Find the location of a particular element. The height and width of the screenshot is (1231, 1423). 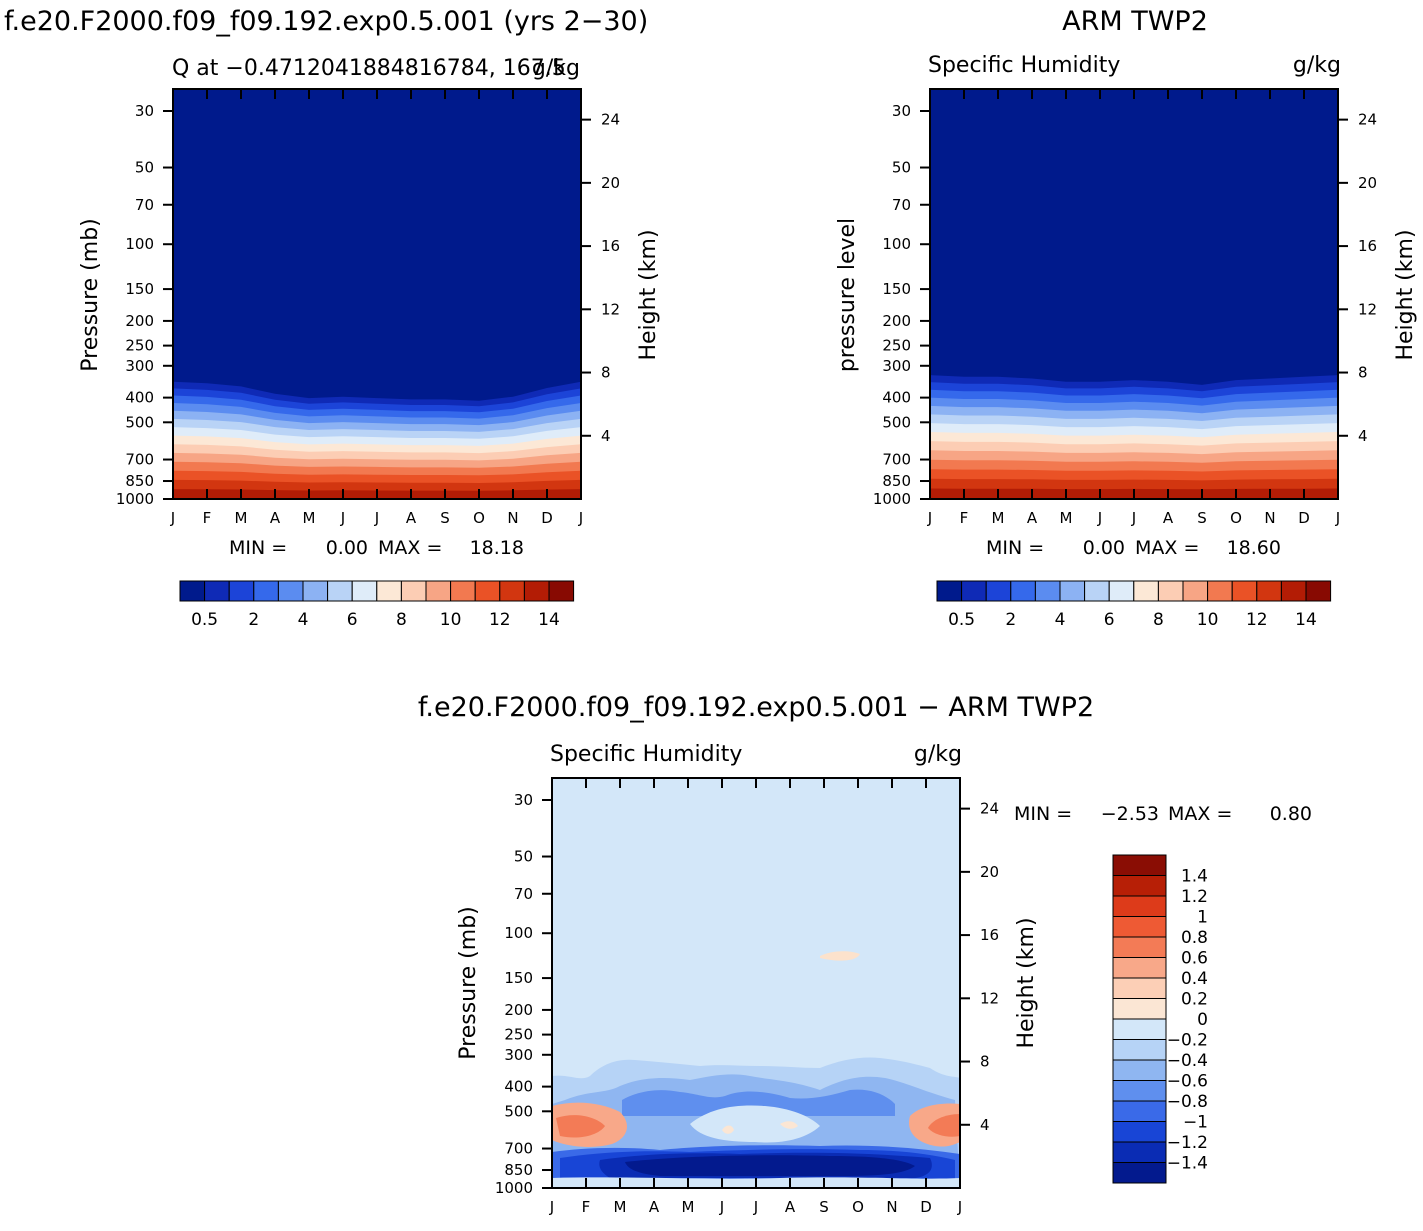

y-tick-label: 200 is located at coordinates (518, 1010).